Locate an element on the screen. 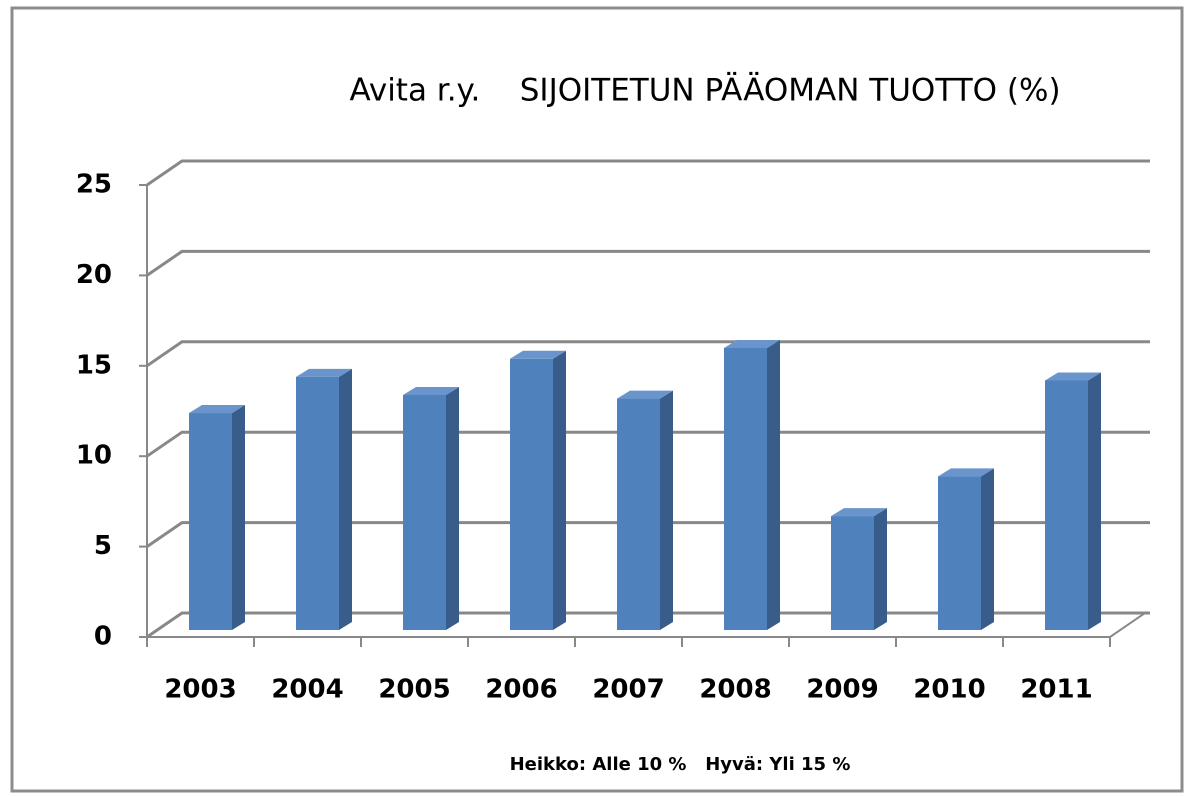  x-tick-label: 2011 is located at coordinates (1056, 690).